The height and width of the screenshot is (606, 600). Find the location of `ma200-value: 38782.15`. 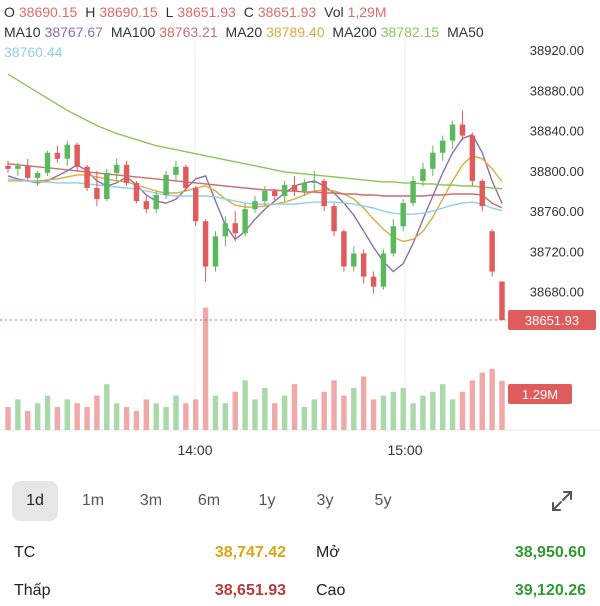

ma200-value: 38782.15 is located at coordinates (410, 32).